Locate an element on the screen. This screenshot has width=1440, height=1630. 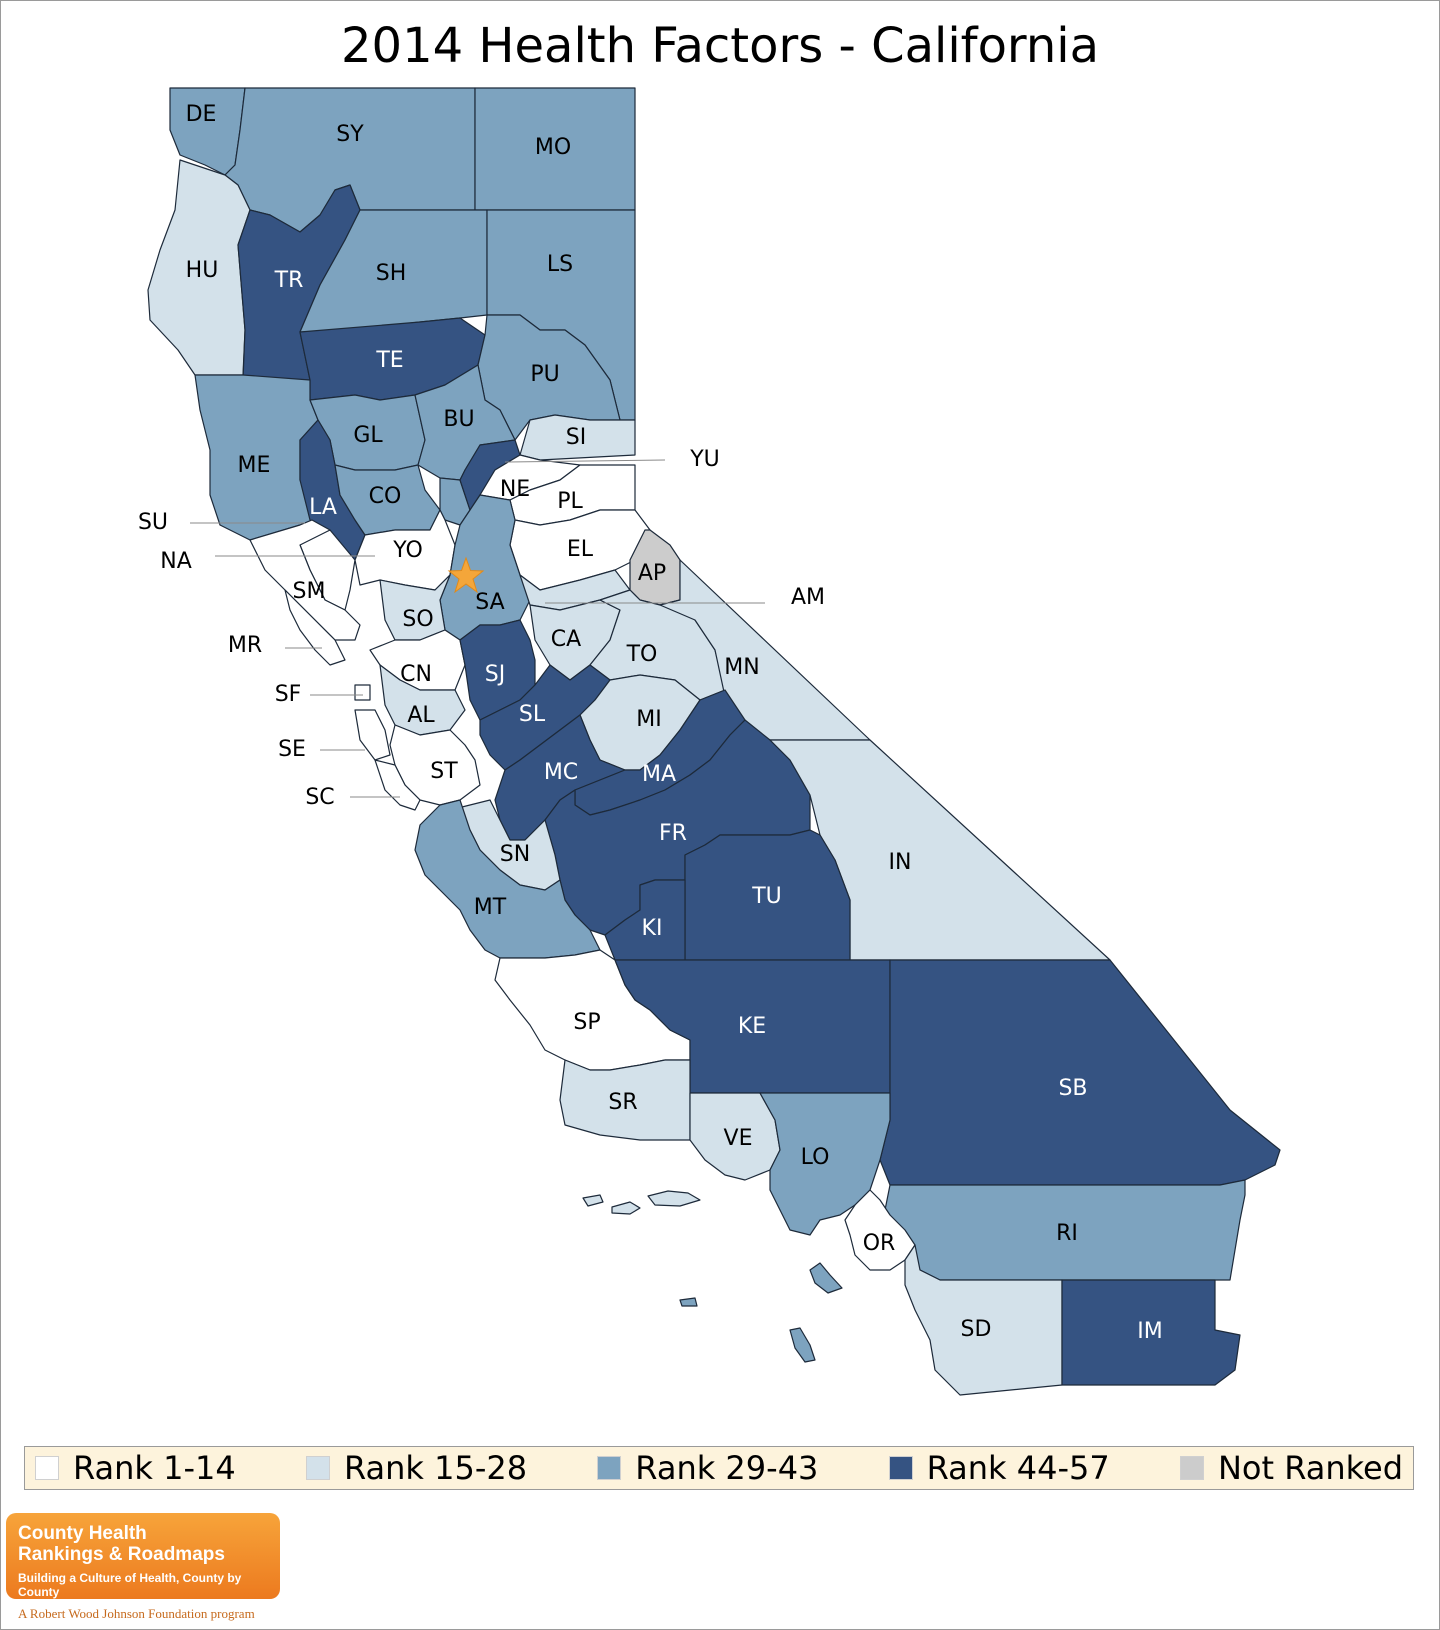
county-label-sb: SB is located at coordinates (1072, 1088).